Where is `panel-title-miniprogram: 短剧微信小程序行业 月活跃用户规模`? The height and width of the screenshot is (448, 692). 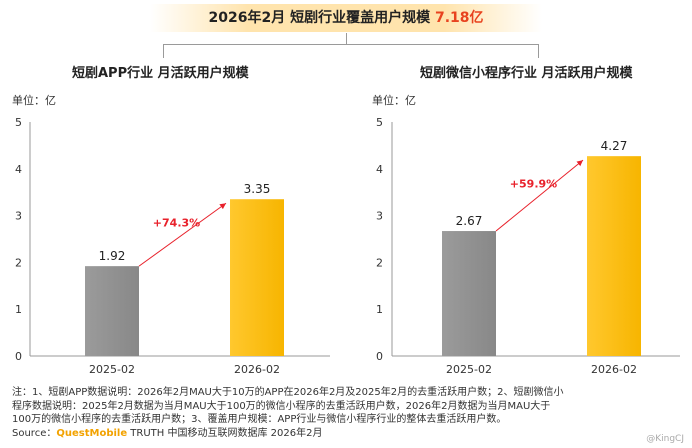 panel-title-miniprogram: 短剧微信小程序行业 月活跃用户规模 is located at coordinates (526, 73).